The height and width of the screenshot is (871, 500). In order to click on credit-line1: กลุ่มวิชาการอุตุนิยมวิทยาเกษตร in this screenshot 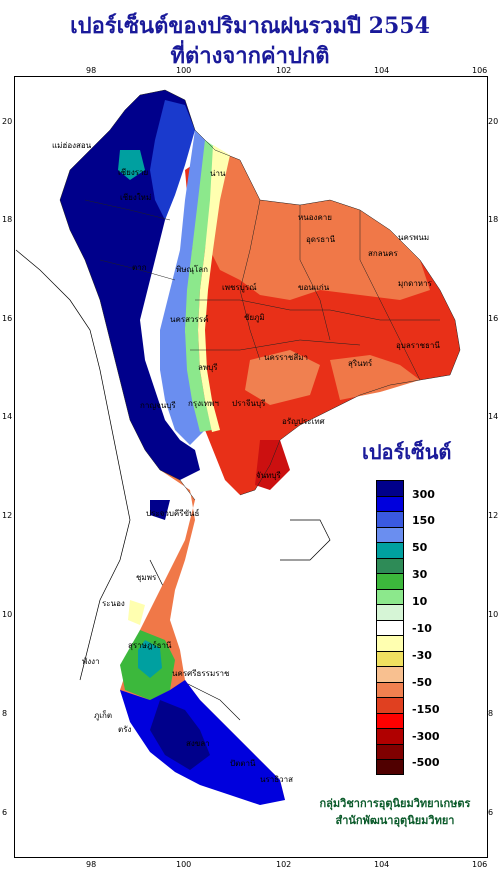, I will do `click(395, 803)`.